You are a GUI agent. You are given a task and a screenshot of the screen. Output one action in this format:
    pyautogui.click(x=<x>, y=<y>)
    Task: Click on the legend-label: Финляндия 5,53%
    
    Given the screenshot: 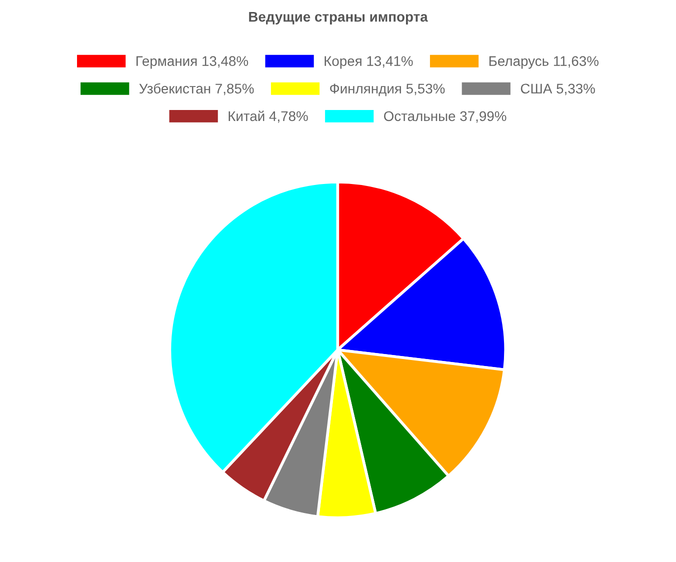 What is the action you would take?
    pyautogui.click(x=387, y=90)
    